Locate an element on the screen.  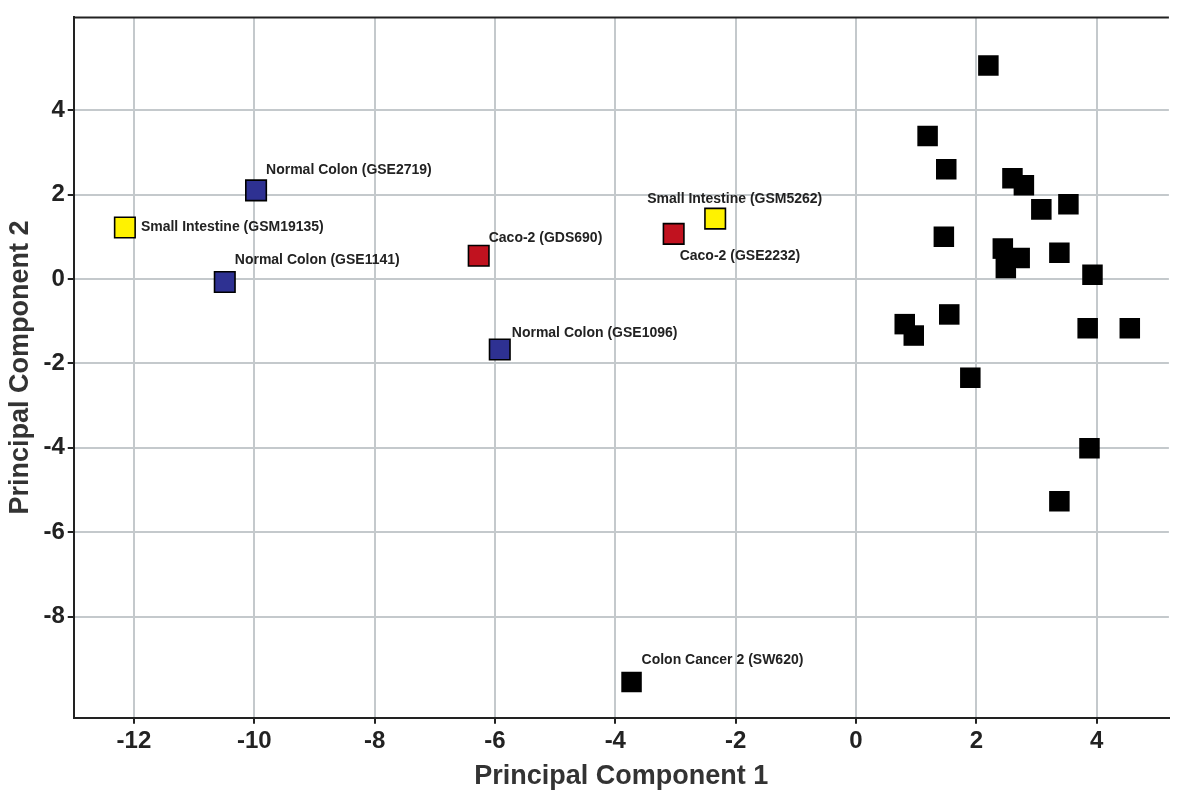
annotation: Caco-2 (GDS690) is located at coordinates (545, 236).